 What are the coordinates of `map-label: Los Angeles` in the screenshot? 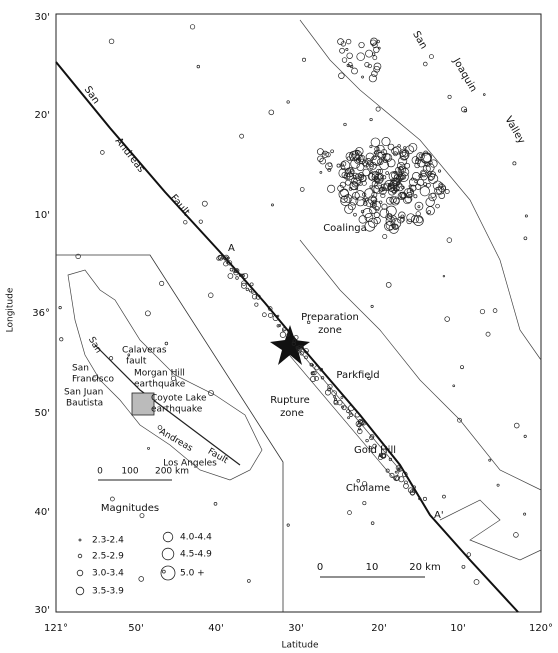 It's located at (190, 464).